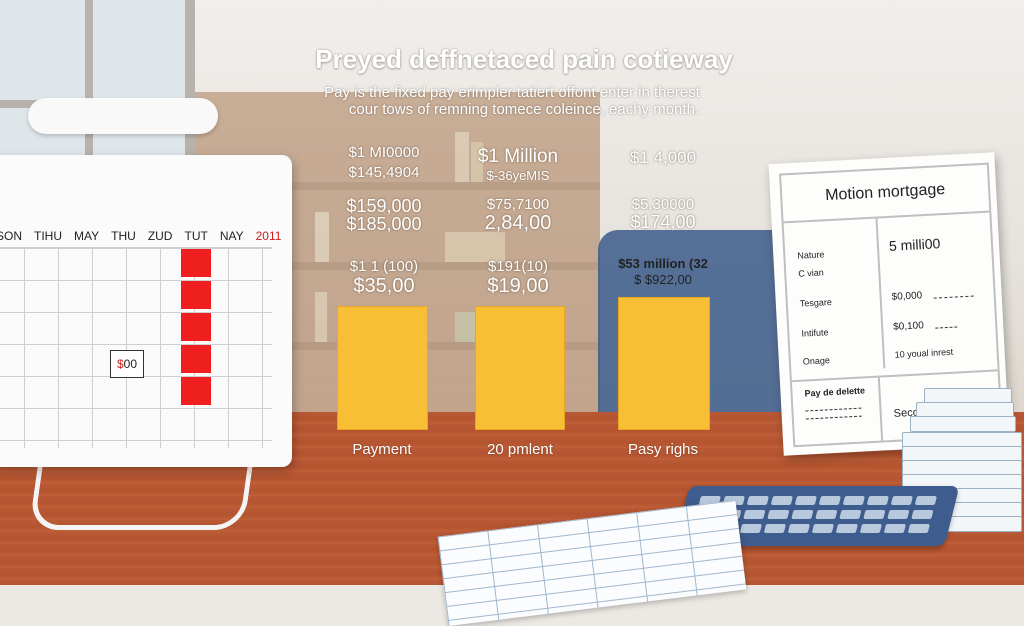 The height and width of the screenshot is (626, 1024). What do you see at coordinates (524, 59) in the screenshot?
I see `headline-title: Preyed deffnetaced pain cotieway` at bounding box center [524, 59].